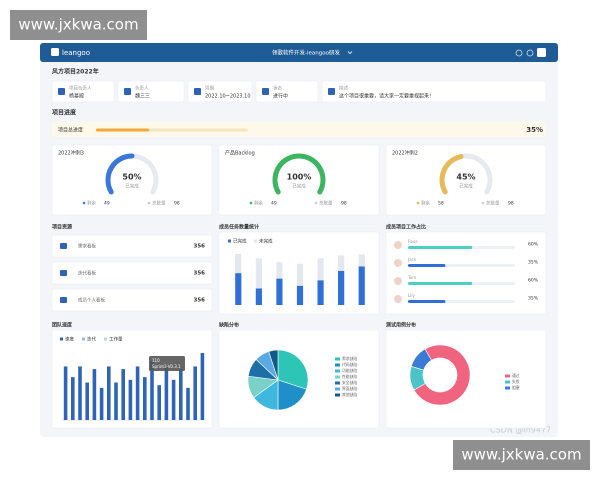 The height and width of the screenshot is (480, 600). What do you see at coordinates (280, 96) in the screenshot?
I see `info-value: 进行中` at bounding box center [280, 96].